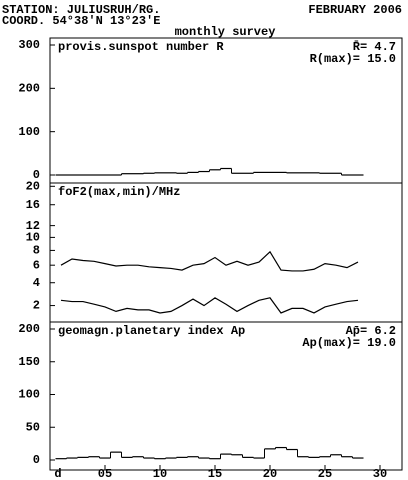 The width and height of the screenshot is (408, 480). I want to click on y-tick-label: 12, so click(33, 226).